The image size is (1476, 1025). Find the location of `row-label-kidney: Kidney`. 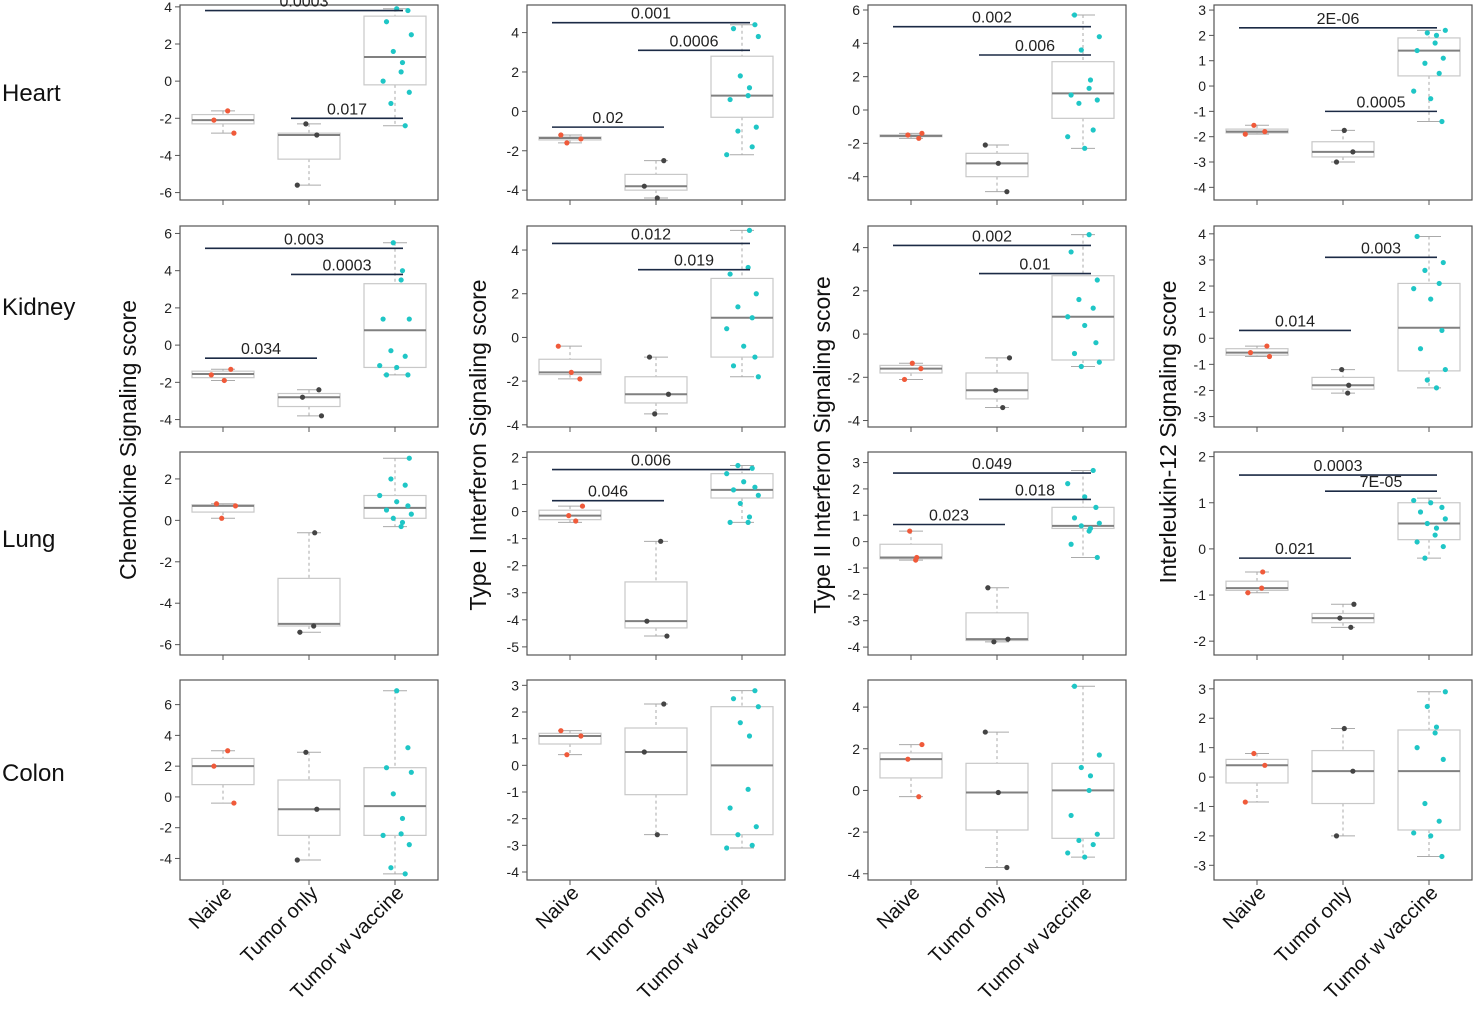

row-label-kidney: Kidney is located at coordinates (38, 307).